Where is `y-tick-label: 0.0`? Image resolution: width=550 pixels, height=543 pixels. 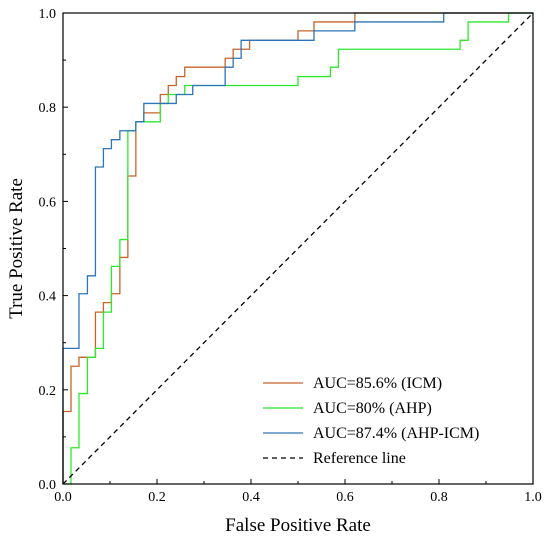 y-tick-label: 0.0 is located at coordinates (48, 485).